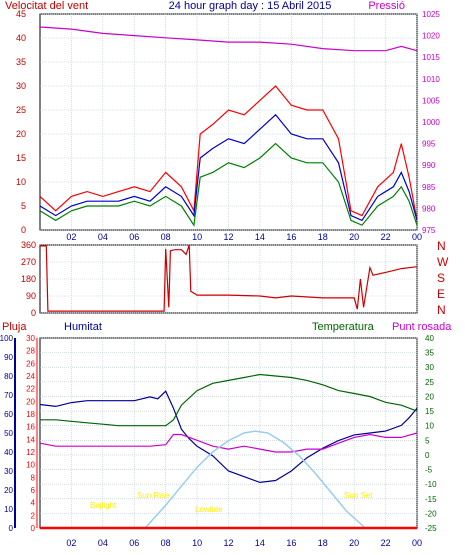 The image size is (465, 555). Describe the element at coordinates (103, 543) in the screenshot. I see `weather-x-tick-label: 04` at that location.